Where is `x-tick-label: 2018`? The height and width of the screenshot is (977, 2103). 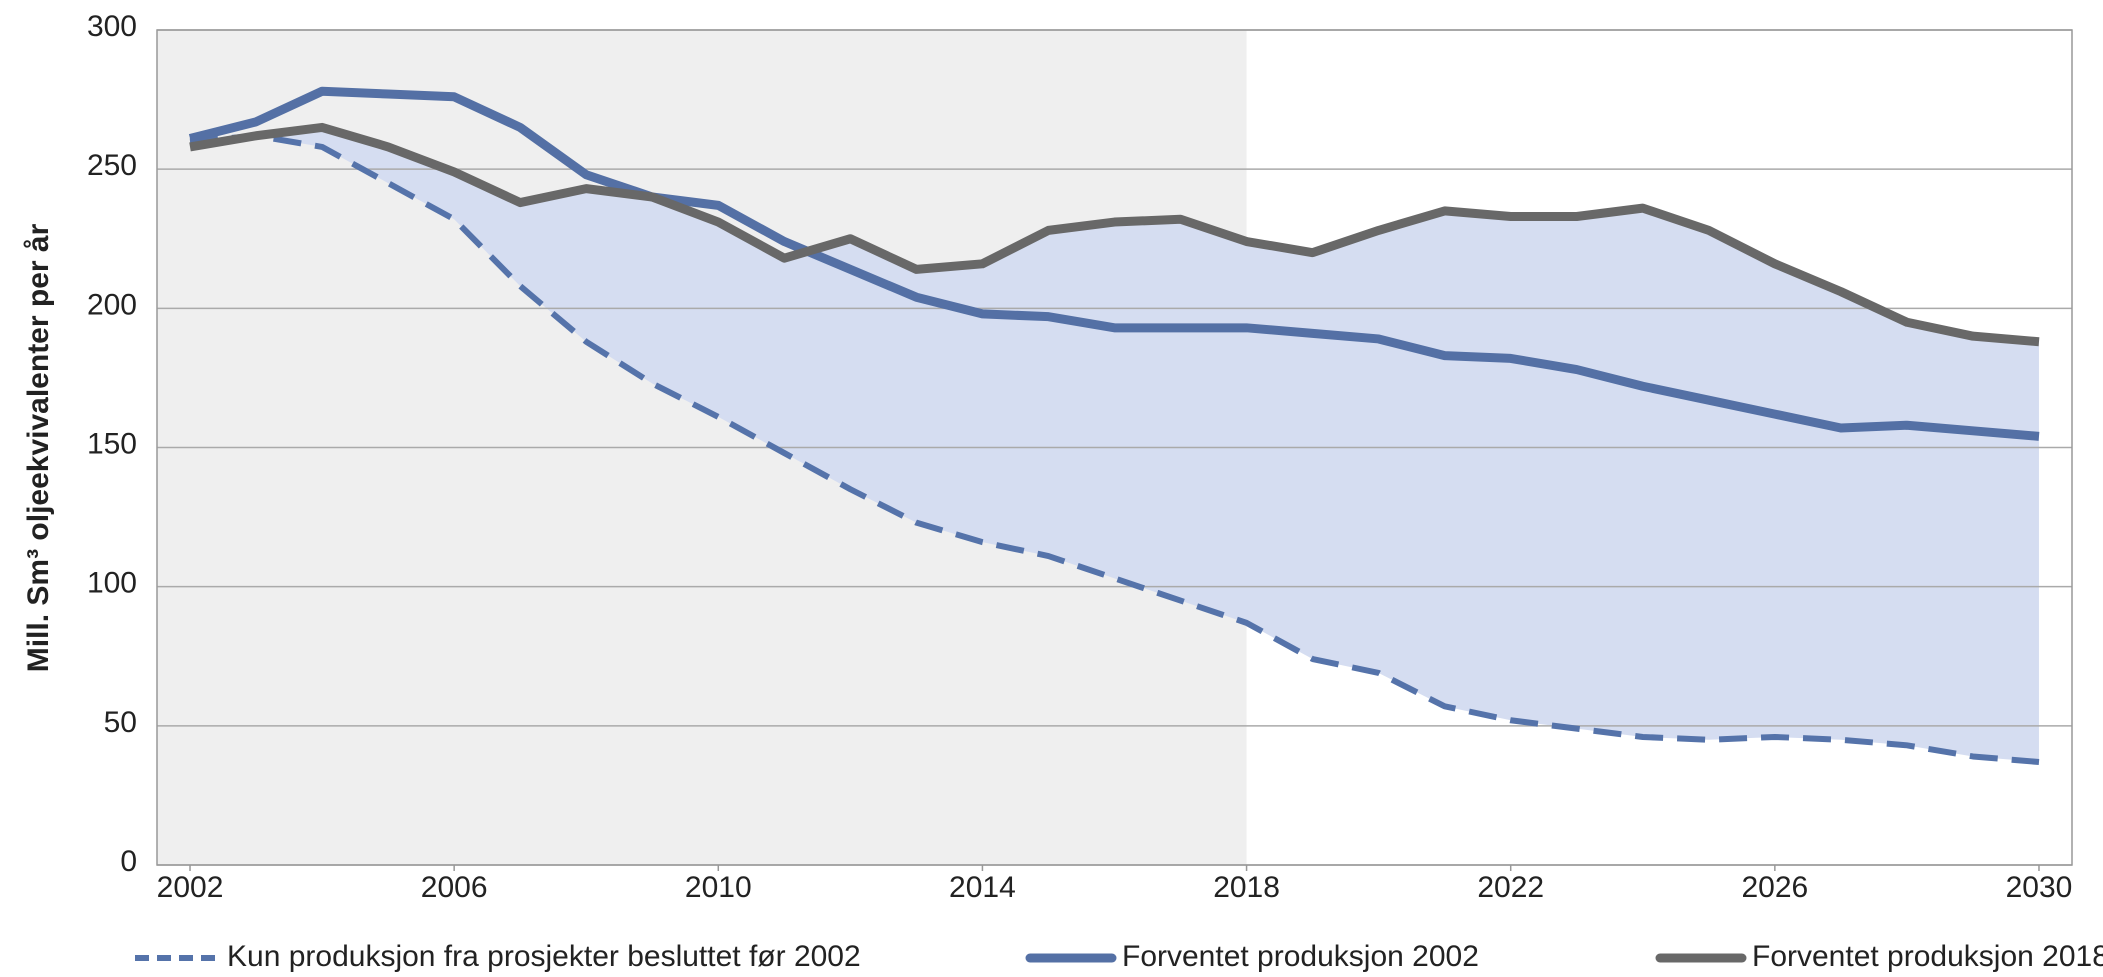 x-tick-label: 2018 is located at coordinates (1246, 887).